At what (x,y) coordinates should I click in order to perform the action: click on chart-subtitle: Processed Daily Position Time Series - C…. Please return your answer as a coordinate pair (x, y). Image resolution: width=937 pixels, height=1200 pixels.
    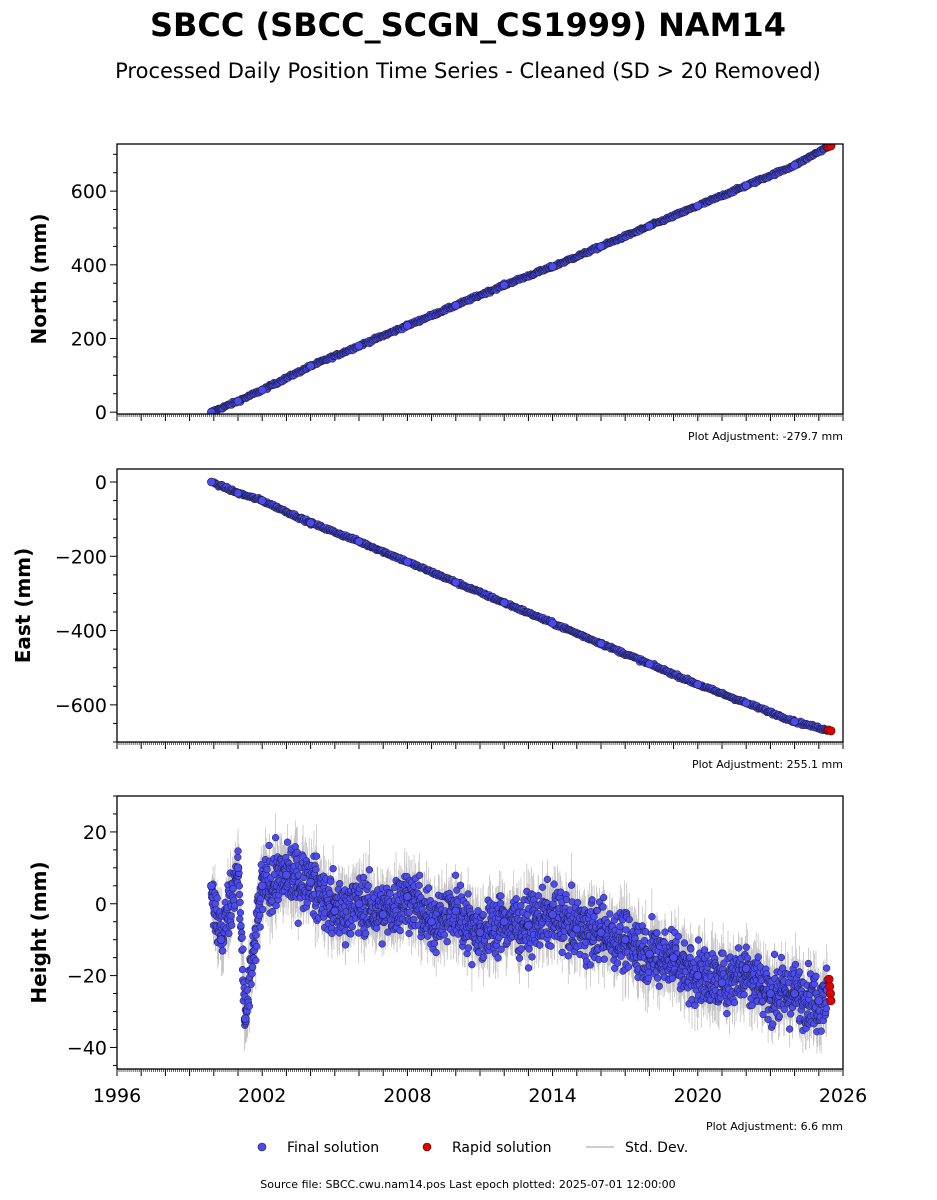
    Looking at the image, I should click on (468, 71).